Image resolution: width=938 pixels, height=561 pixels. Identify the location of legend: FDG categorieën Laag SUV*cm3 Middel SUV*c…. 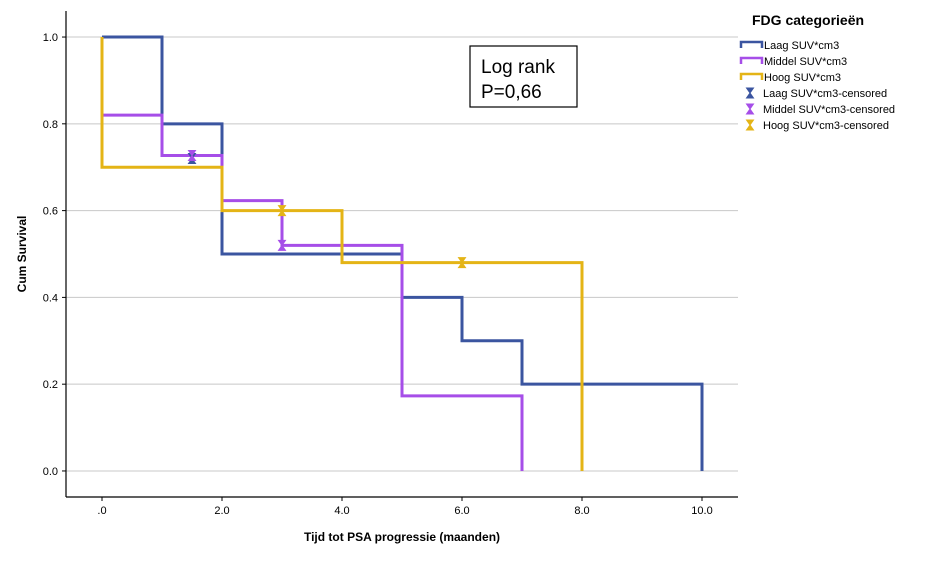
(817, 72).